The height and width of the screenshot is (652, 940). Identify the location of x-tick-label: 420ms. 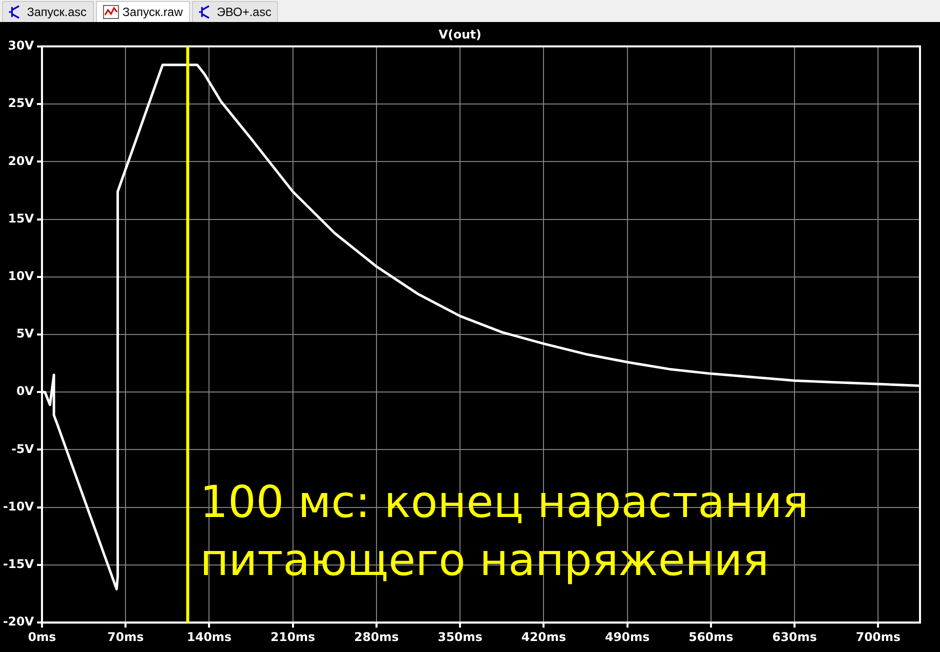
(543, 637).